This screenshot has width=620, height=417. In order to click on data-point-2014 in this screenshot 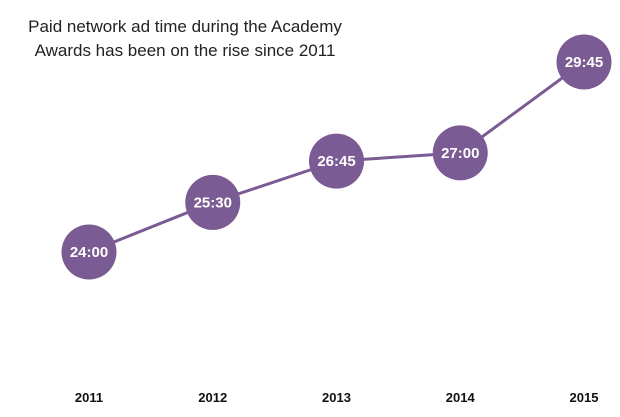, I will do `click(460, 153)`.